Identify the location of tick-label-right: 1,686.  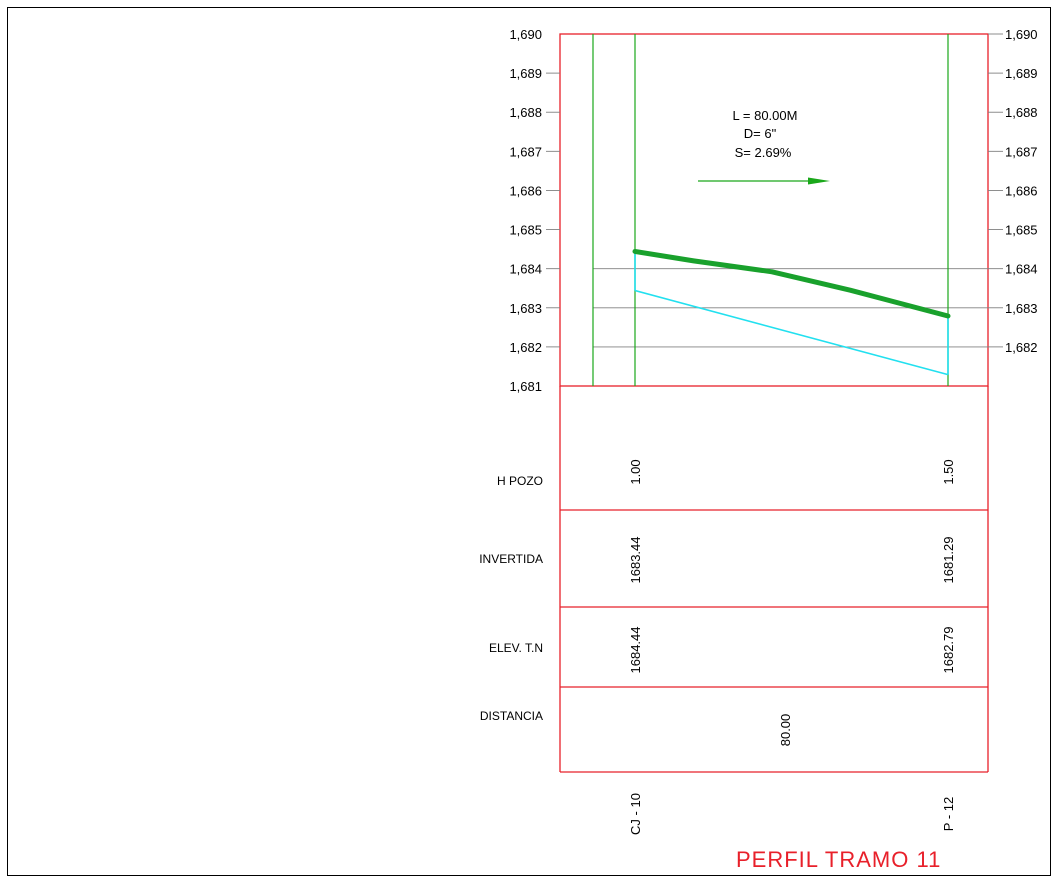
(1021, 190).